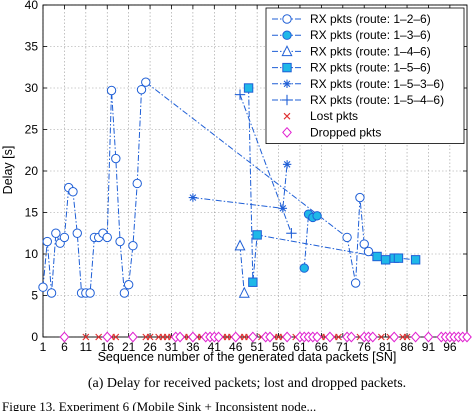 The height and width of the screenshot is (411, 474). What do you see at coordinates (377, 100) in the screenshot?
I see `legend-label: RX pkts (route: 1–5–4–6)` at bounding box center [377, 100].